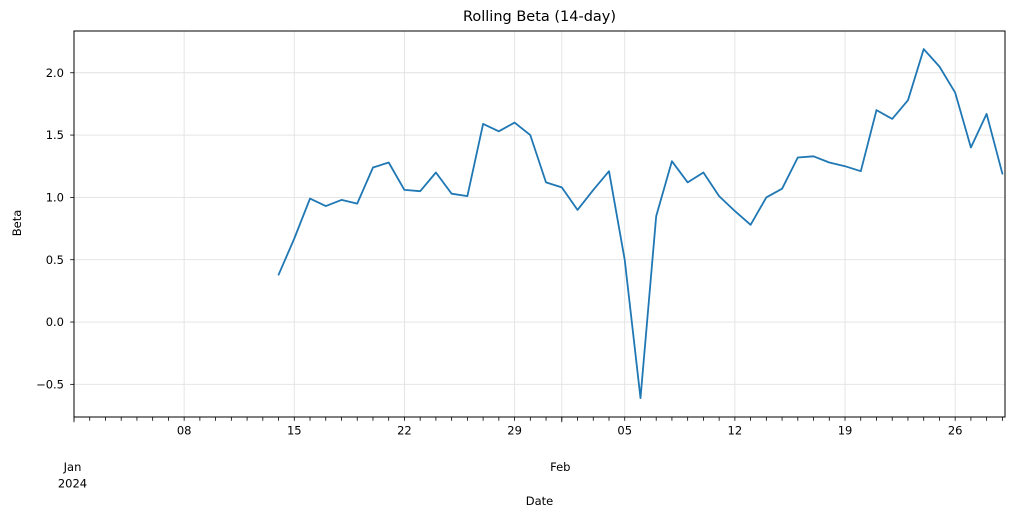 This screenshot has height=519, width=1012. What do you see at coordinates (514, 431) in the screenshot?
I see `x-tick-label: 29` at bounding box center [514, 431].